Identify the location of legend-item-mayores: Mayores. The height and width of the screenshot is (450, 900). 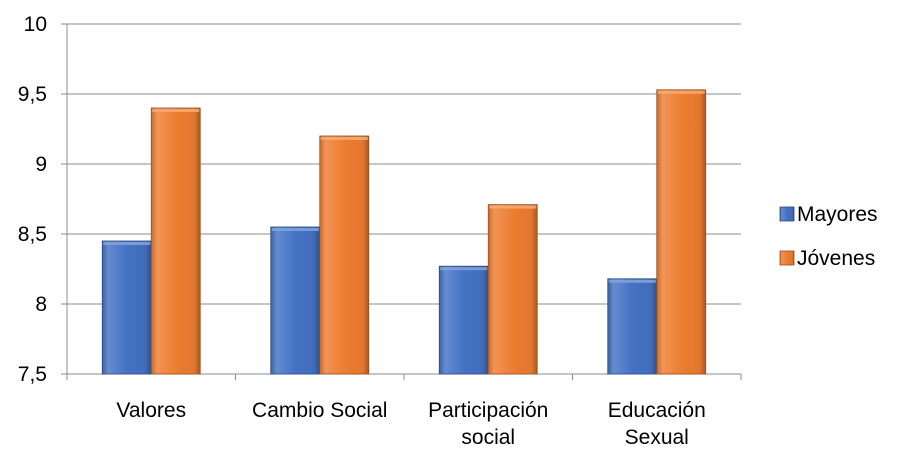
(828, 214).